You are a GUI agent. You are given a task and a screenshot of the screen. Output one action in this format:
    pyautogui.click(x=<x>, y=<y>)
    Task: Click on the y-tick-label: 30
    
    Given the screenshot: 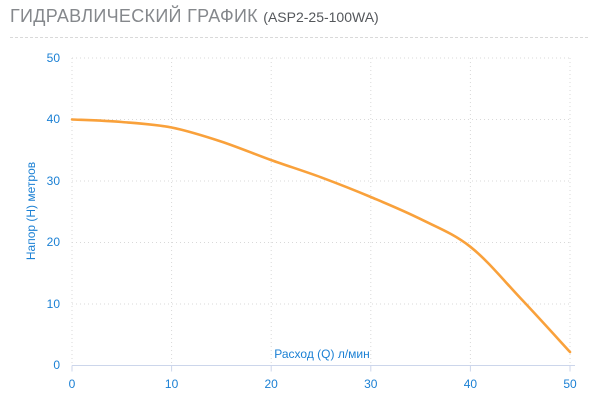 What is the action you would take?
    pyautogui.click(x=53, y=180)
    